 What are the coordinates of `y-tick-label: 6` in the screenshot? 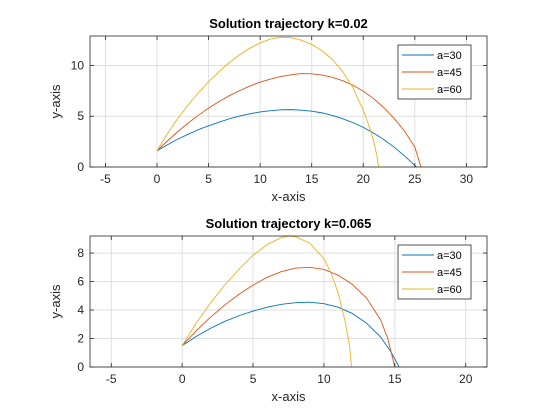 It's located at (80, 282).